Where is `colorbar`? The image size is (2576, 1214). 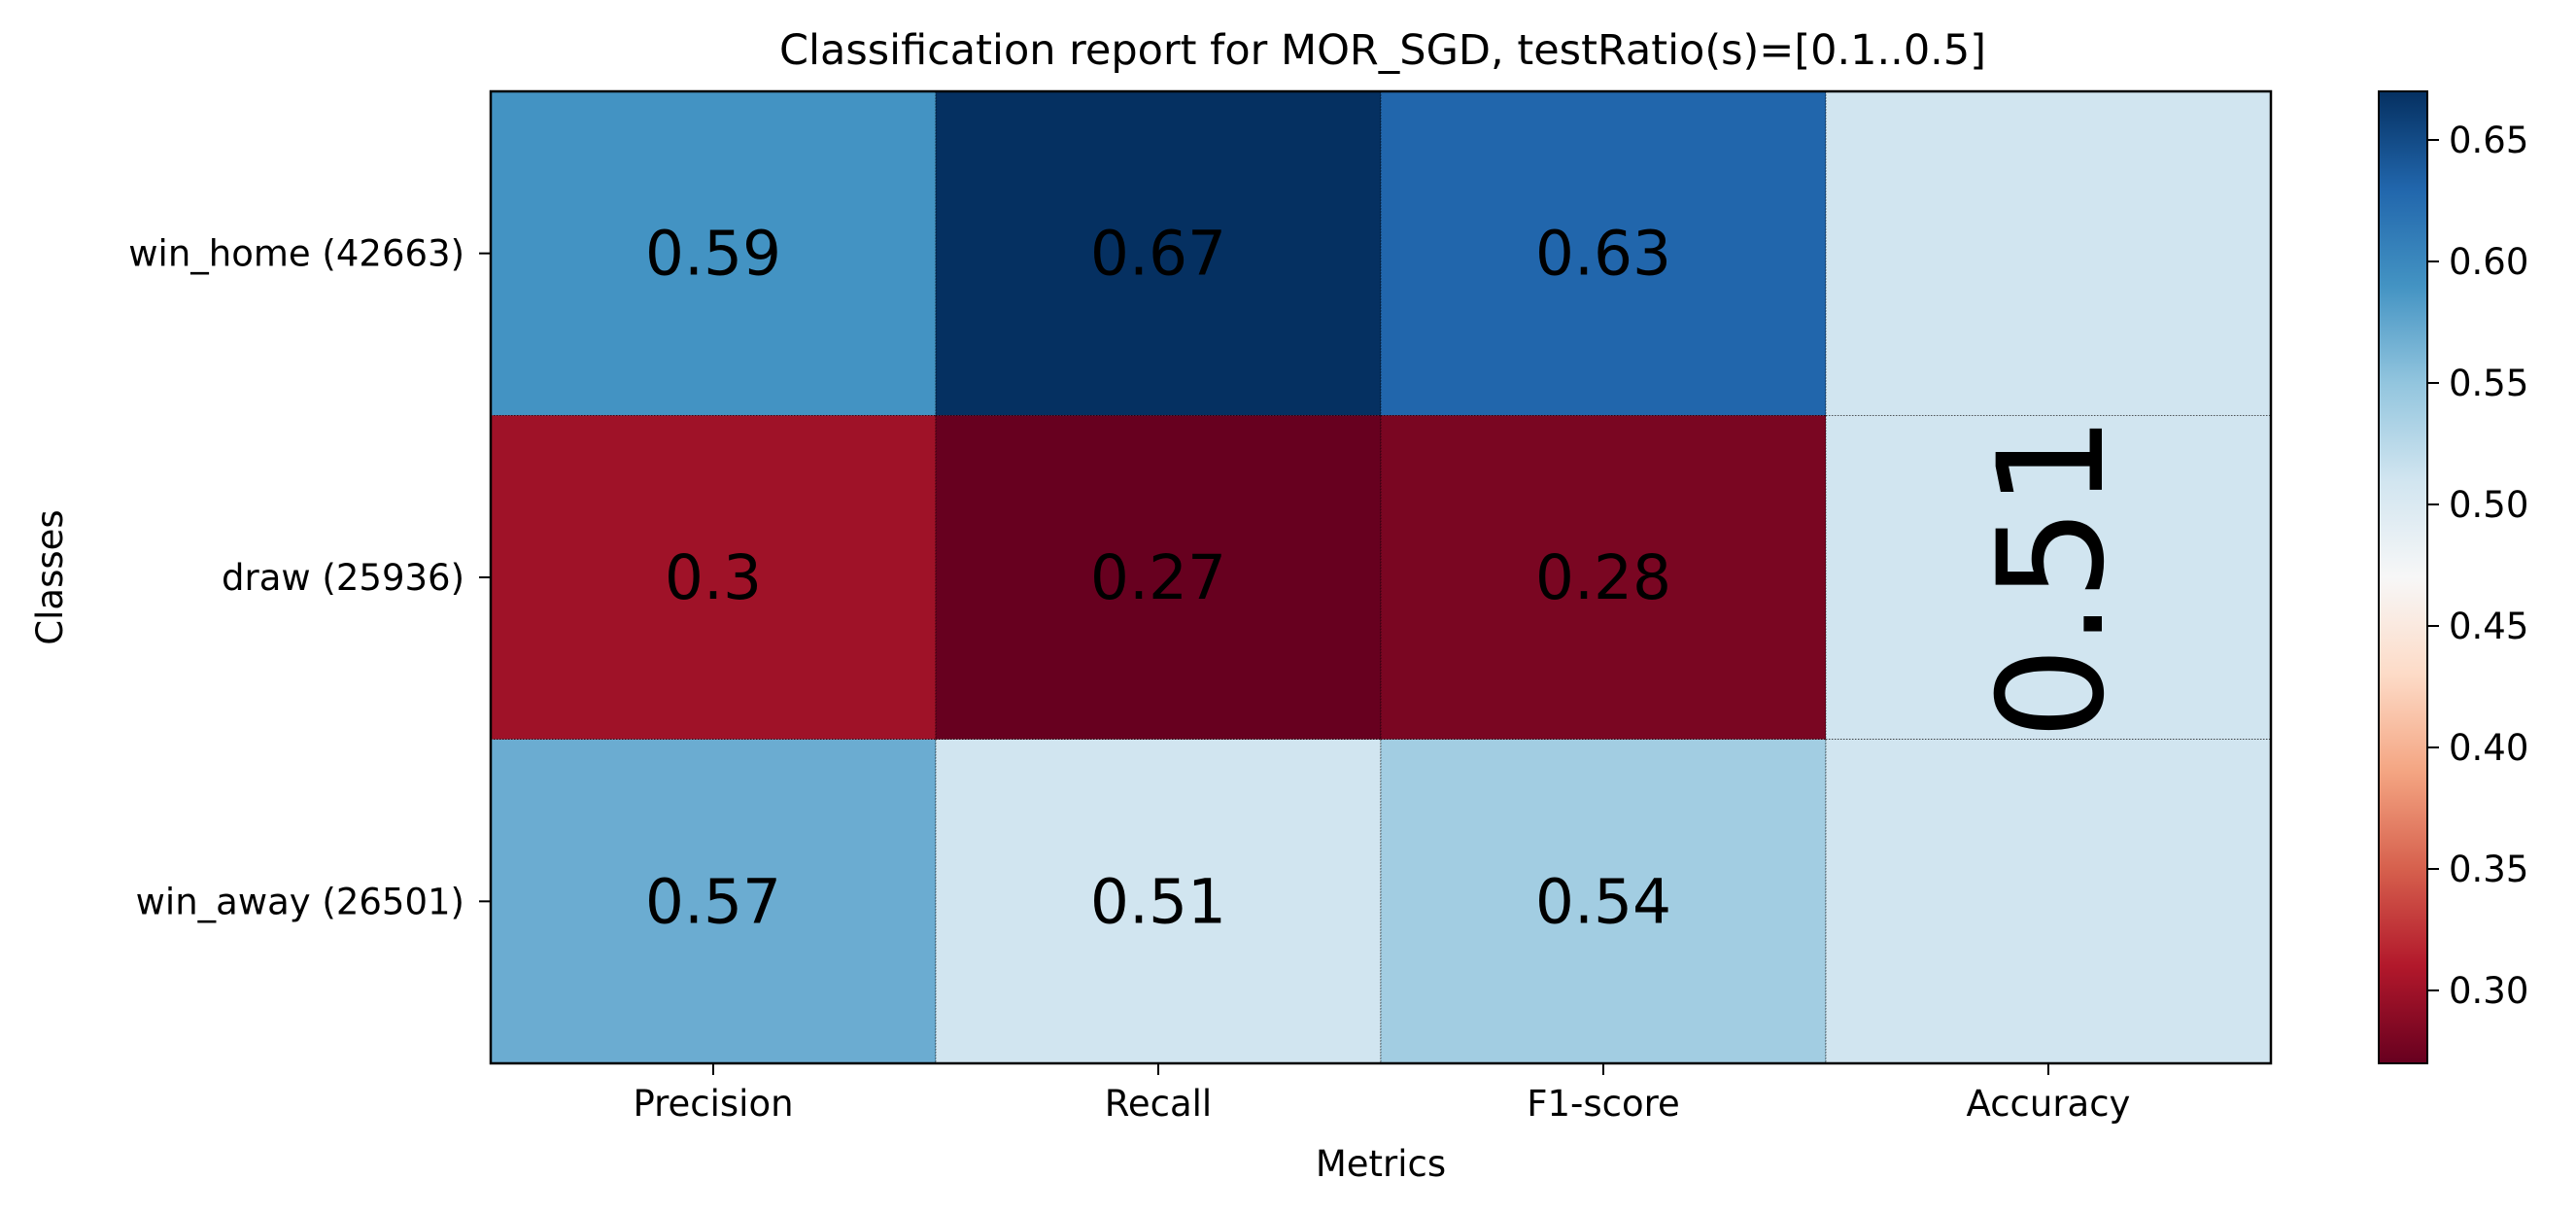 colorbar is located at coordinates (2403, 577).